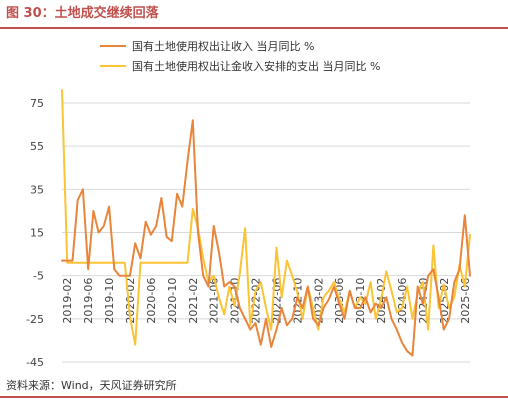 This screenshot has width=508, height=400. What do you see at coordinates (360, 301) in the screenshot?
I see `x-tick-label: 2023-10` at bounding box center [360, 301].